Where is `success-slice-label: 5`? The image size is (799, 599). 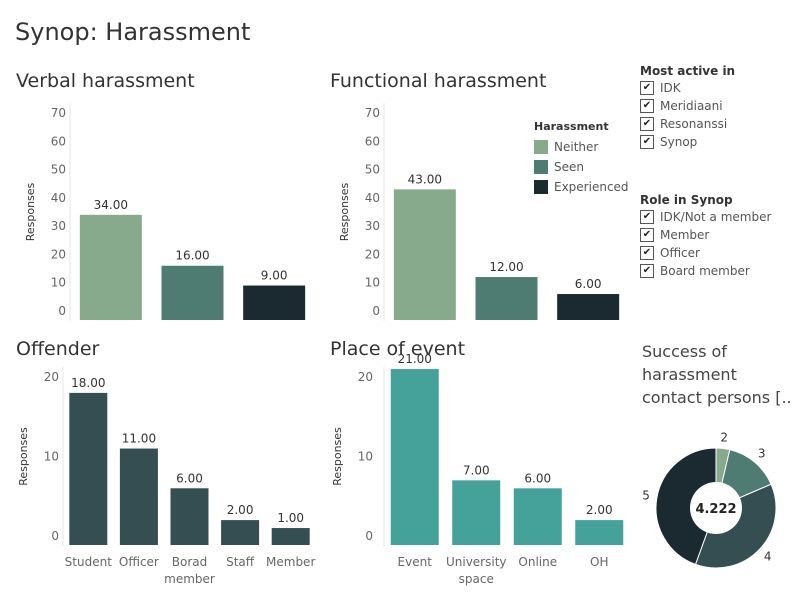 success-slice-label: 5 is located at coordinates (646, 496).